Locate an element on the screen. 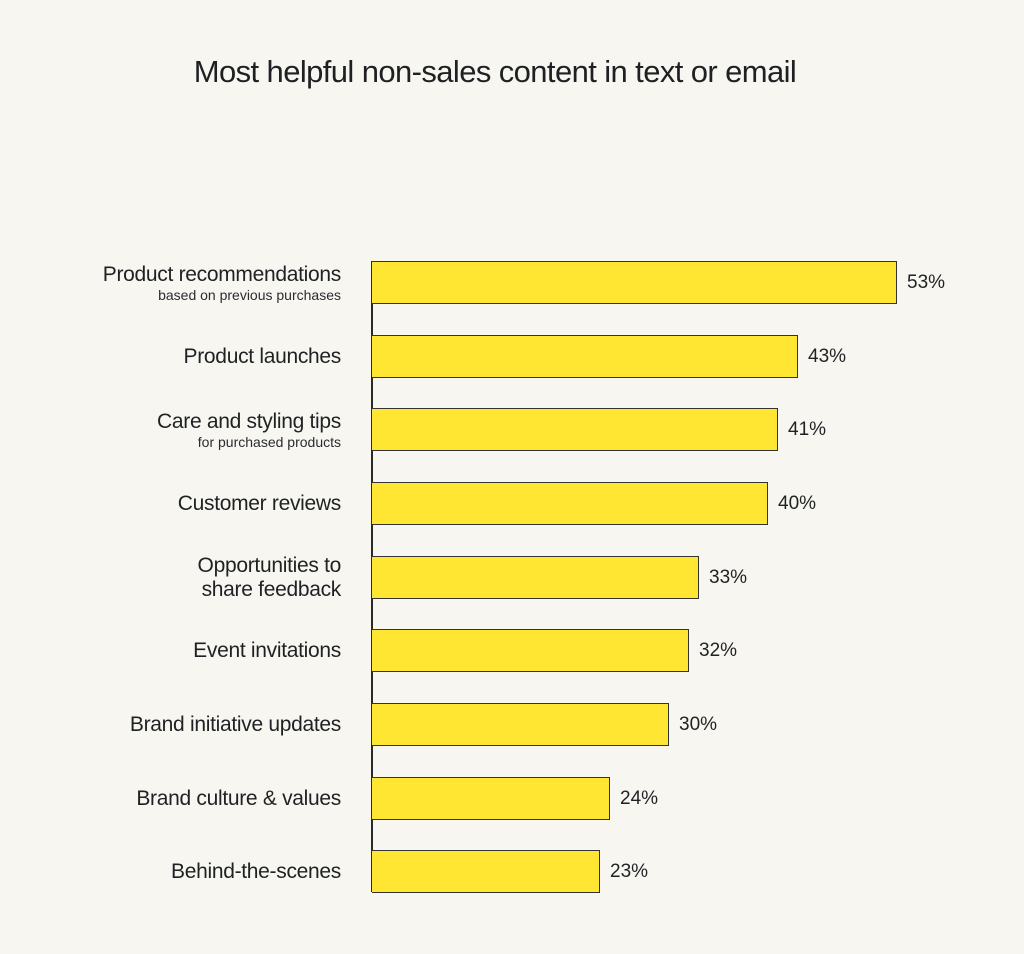  category-label: Brand initiative updates is located at coordinates (235, 725).